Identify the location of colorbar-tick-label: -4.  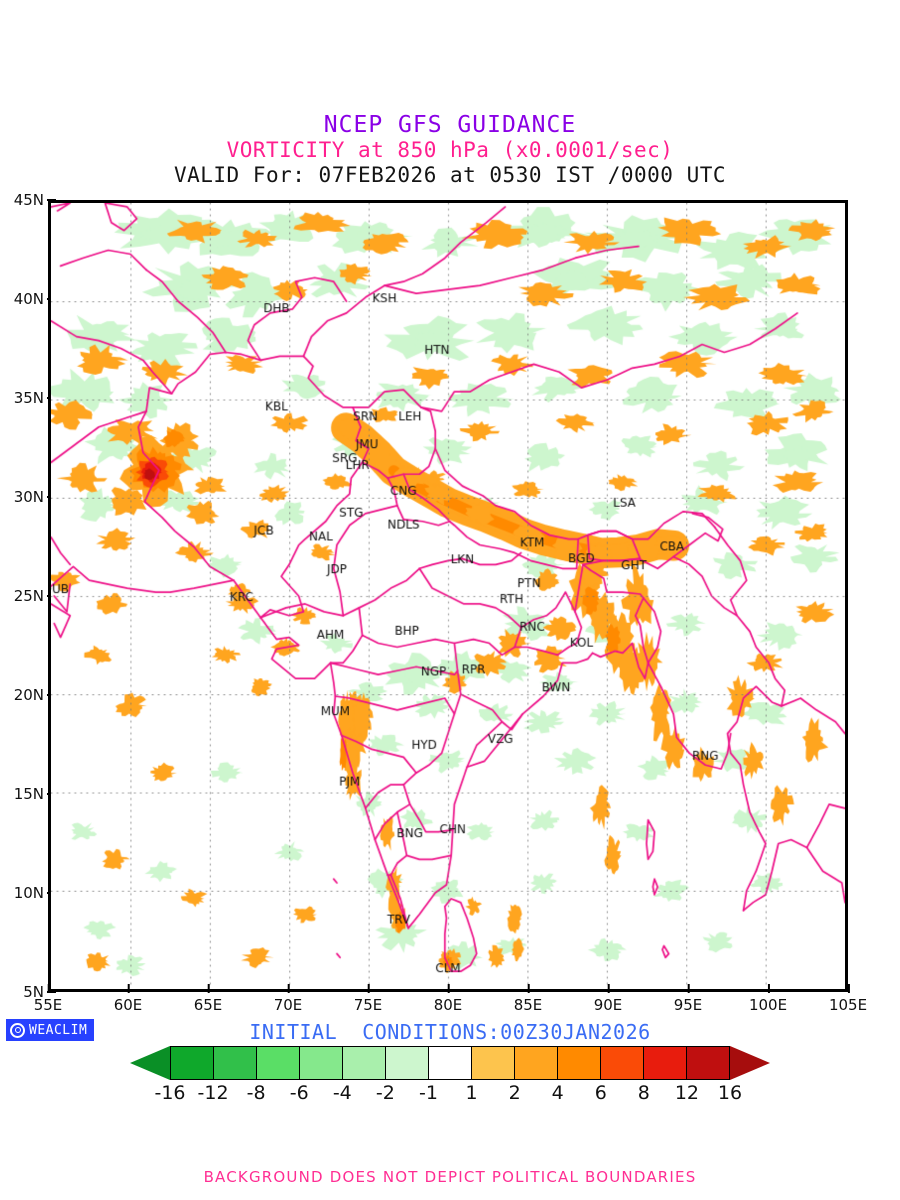
(342, 1093).